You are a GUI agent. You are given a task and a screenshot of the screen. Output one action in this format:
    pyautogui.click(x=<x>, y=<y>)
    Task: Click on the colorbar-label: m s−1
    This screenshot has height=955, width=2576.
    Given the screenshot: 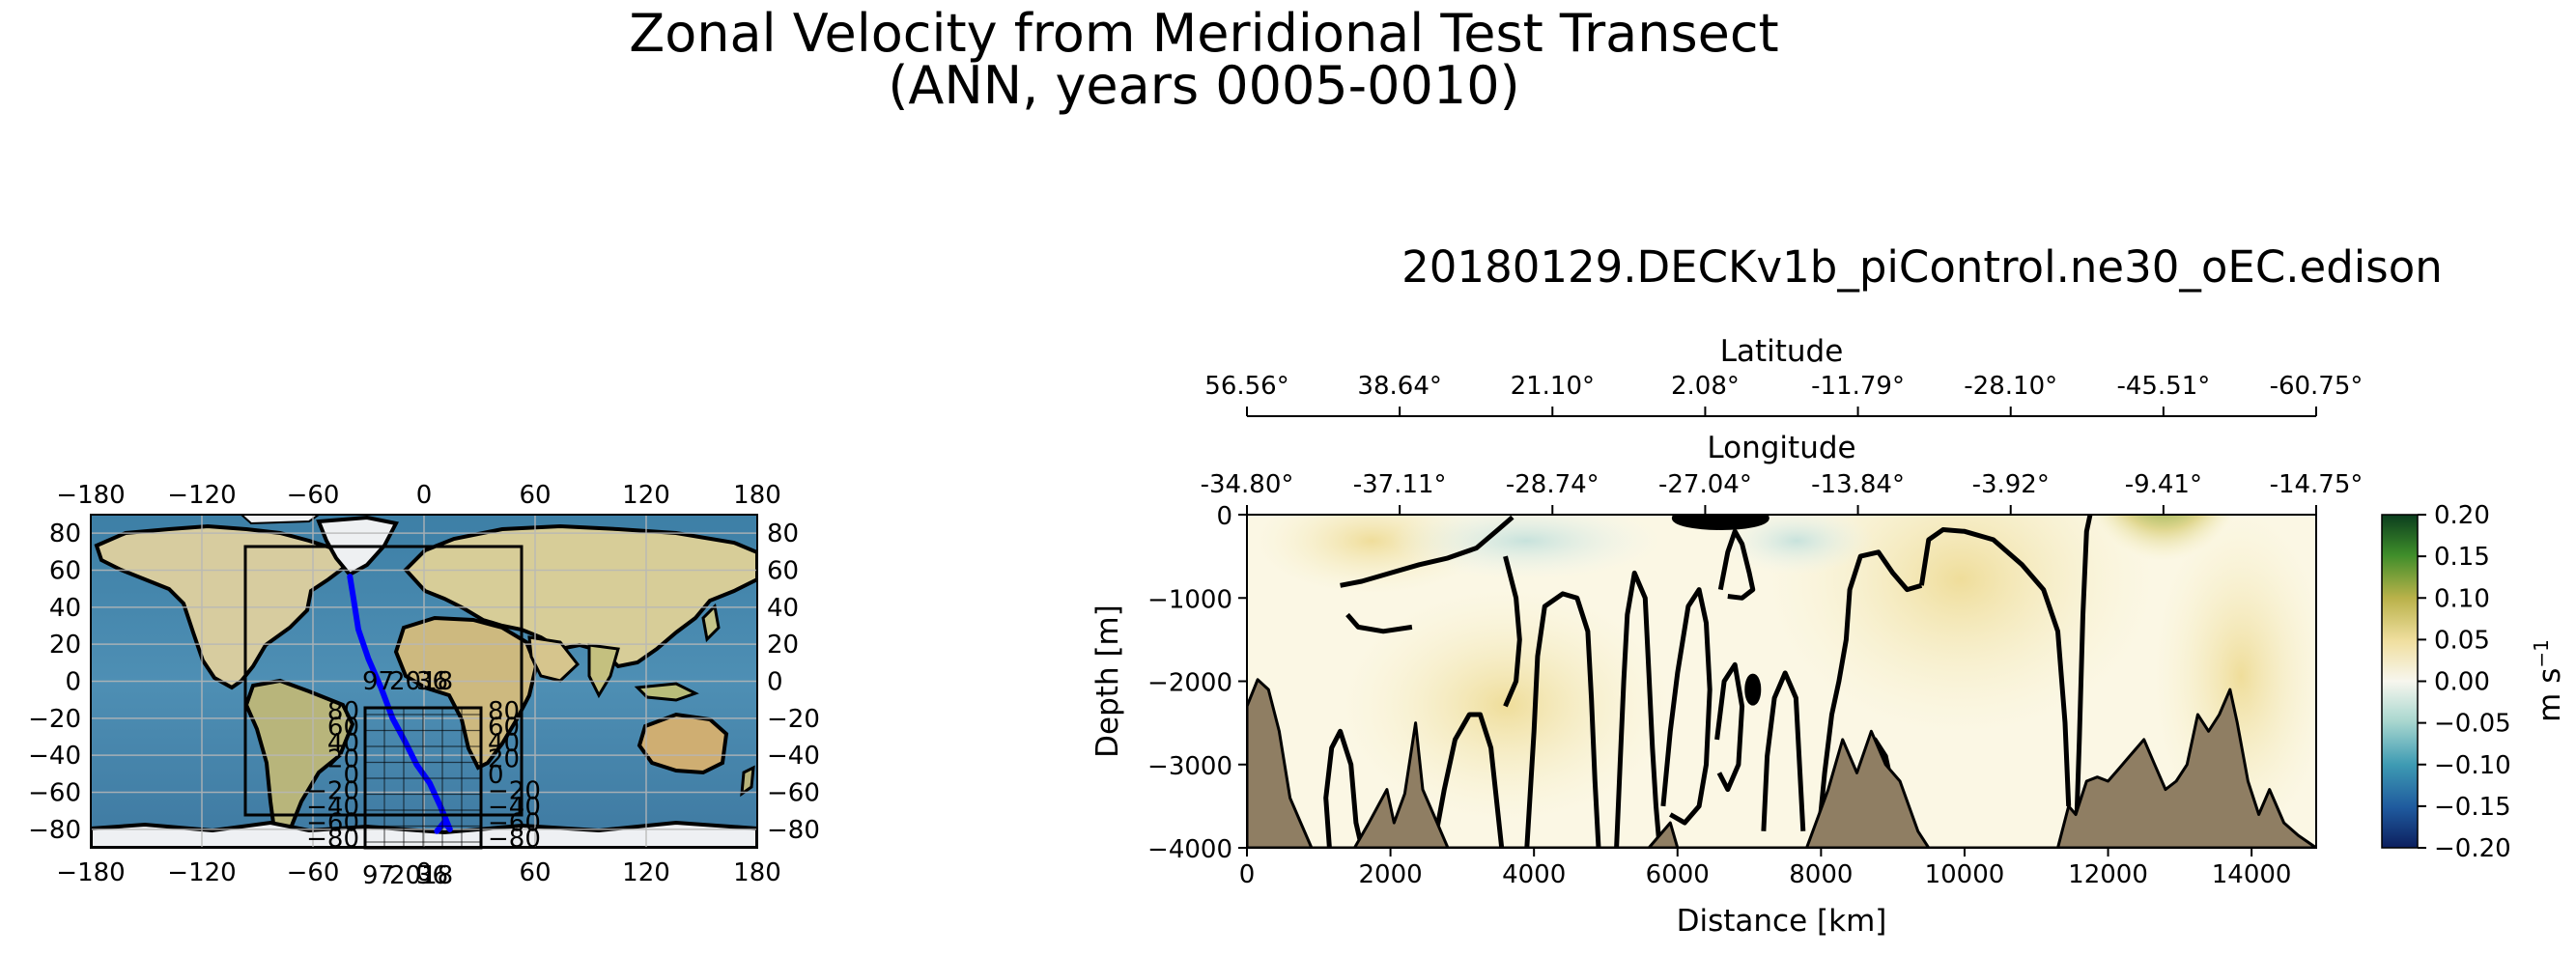 What is the action you would take?
    pyautogui.click(x=2548, y=680)
    